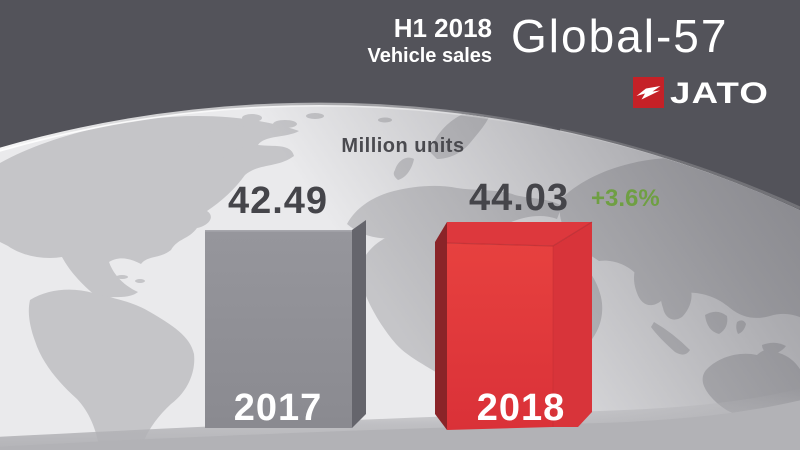 Image resolution: width=800 pixels, height=450 pixels. What do you see at coordinates (519, 198) in the screenshot?
I see `value-label-2018: 44.03` at bounding box center [519, 198].